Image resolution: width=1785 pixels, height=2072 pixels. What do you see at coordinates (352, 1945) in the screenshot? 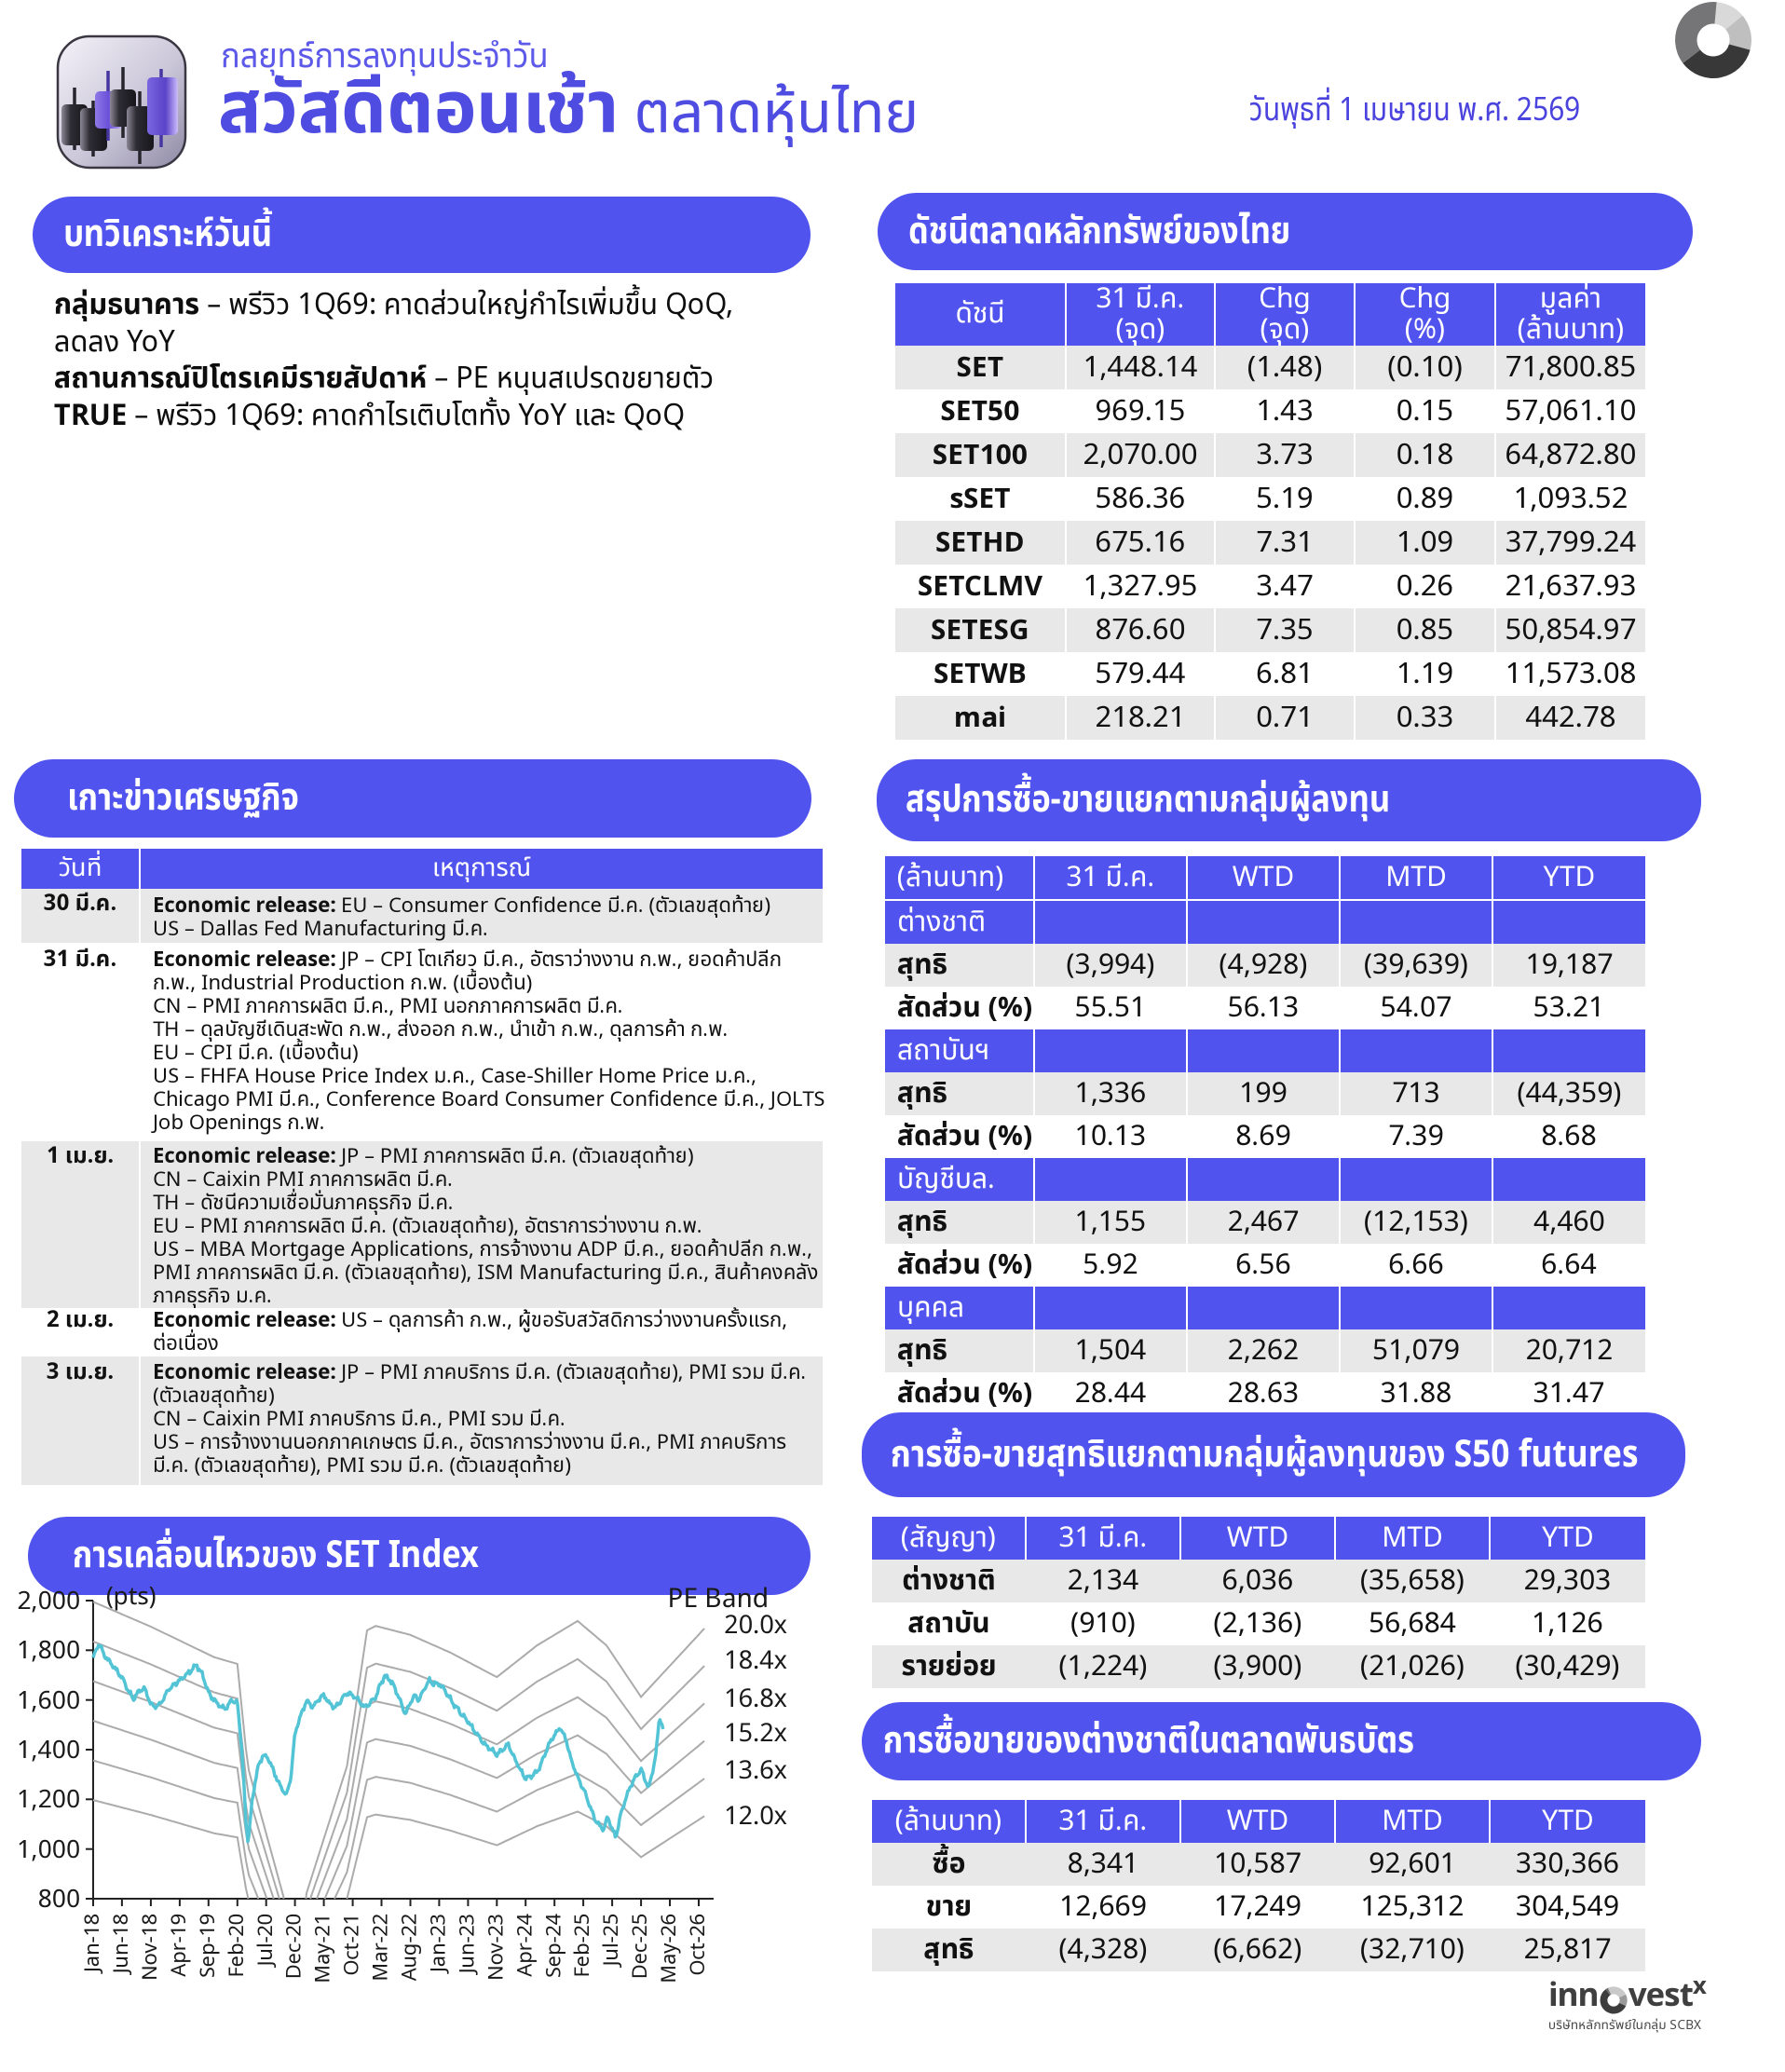
I see `svg-text: Oct-21` at bounding box center [352, 1945].